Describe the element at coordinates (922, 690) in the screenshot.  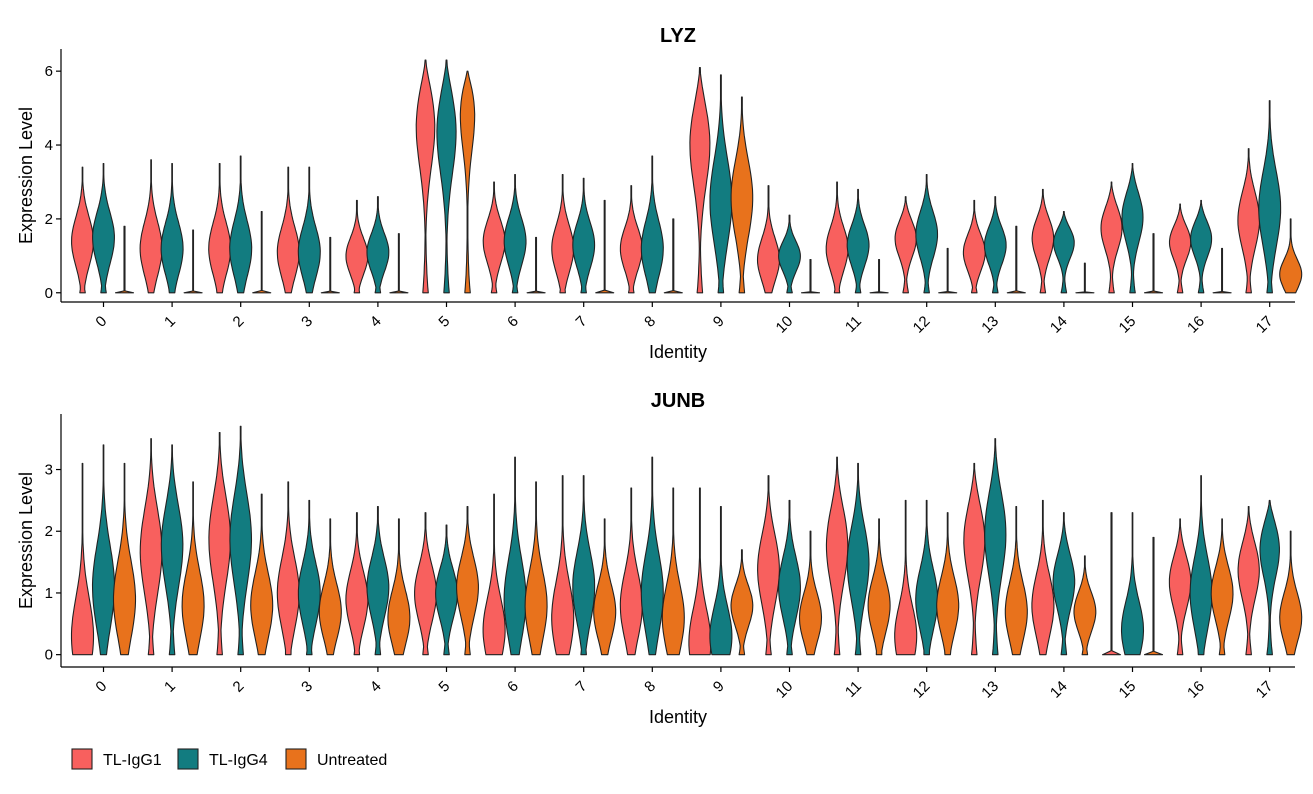
I see `x-tick-label: 12` at that location.